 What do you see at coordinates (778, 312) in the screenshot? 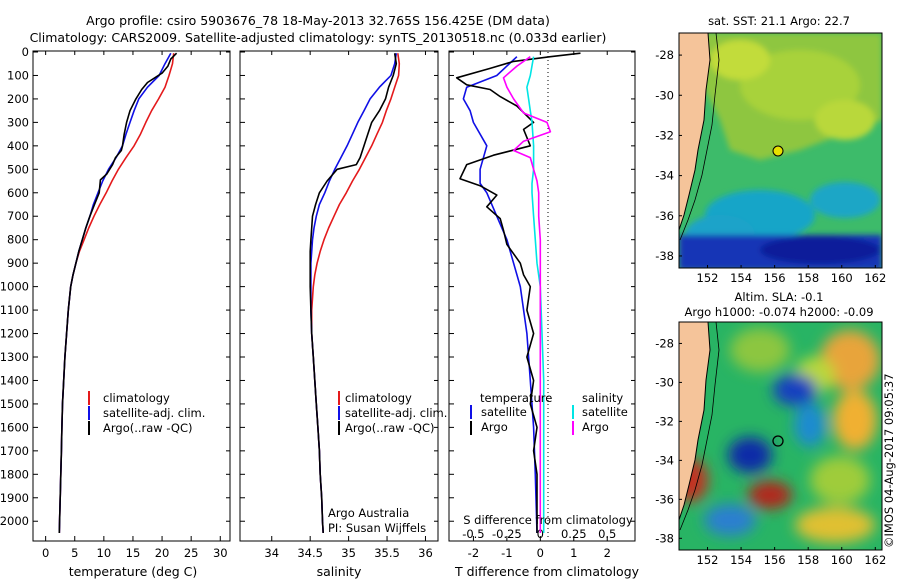
I see `sla-map-title-line2: Argo h1000: -0.074 h2000: -0.09` at bounding box center [778, 312].